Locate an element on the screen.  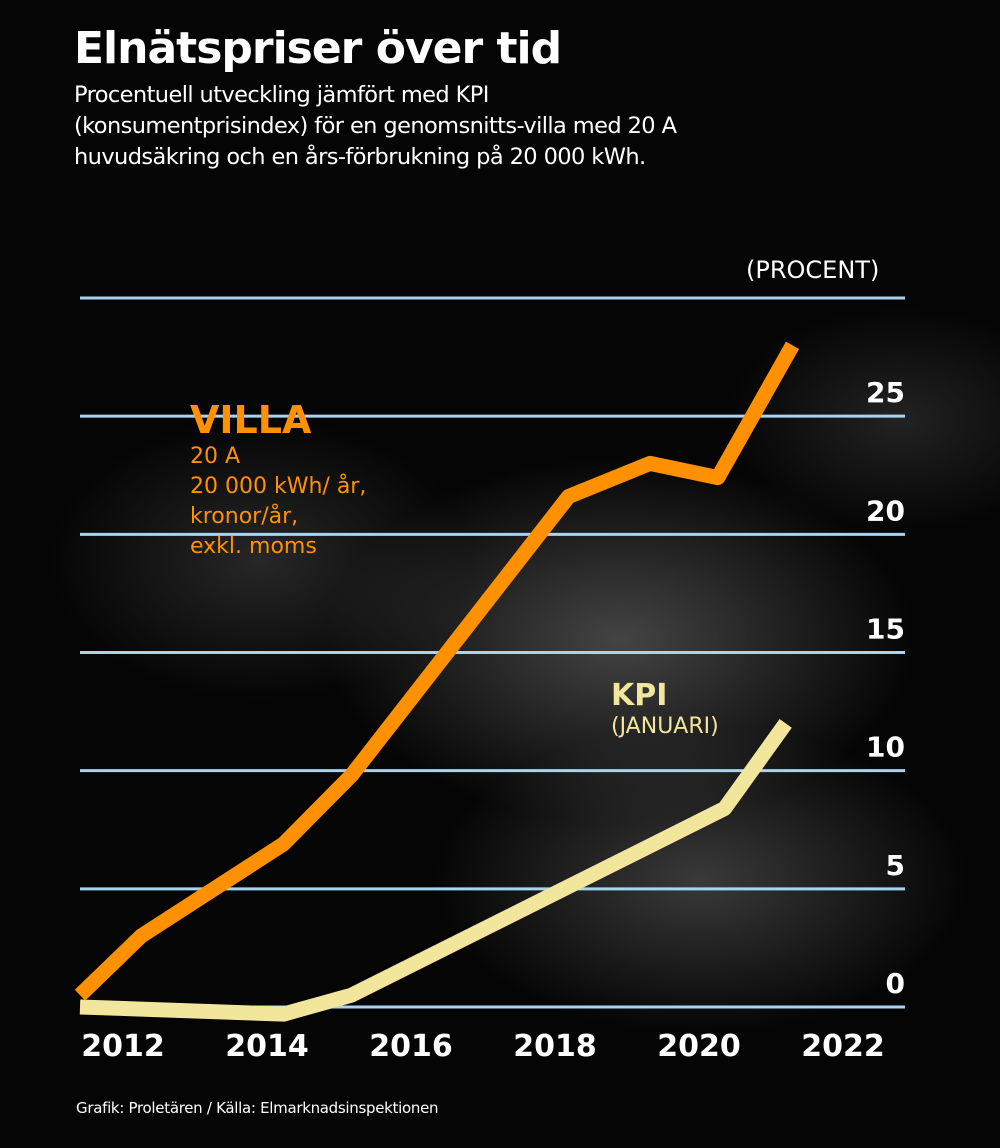
x-tick-label: 2018 is located at coordinates (555, 1046).